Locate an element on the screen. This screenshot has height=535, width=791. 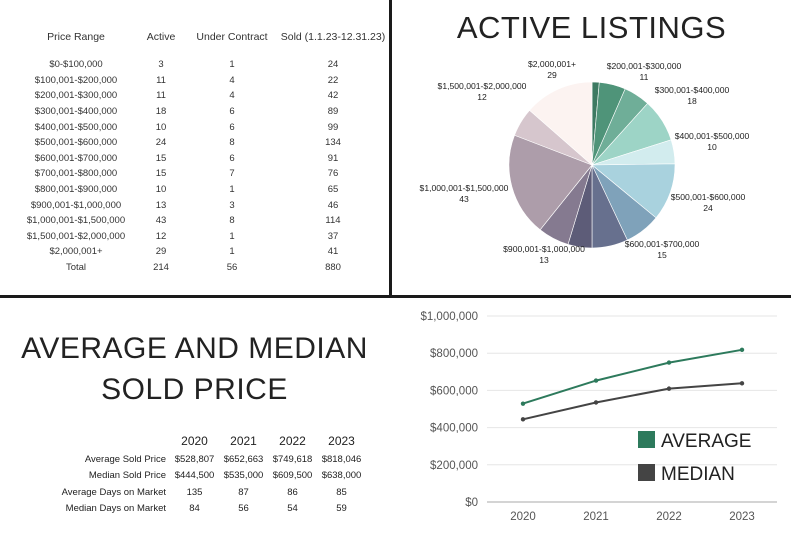
cell-sold: 42 is located at coordinates (333, 96).